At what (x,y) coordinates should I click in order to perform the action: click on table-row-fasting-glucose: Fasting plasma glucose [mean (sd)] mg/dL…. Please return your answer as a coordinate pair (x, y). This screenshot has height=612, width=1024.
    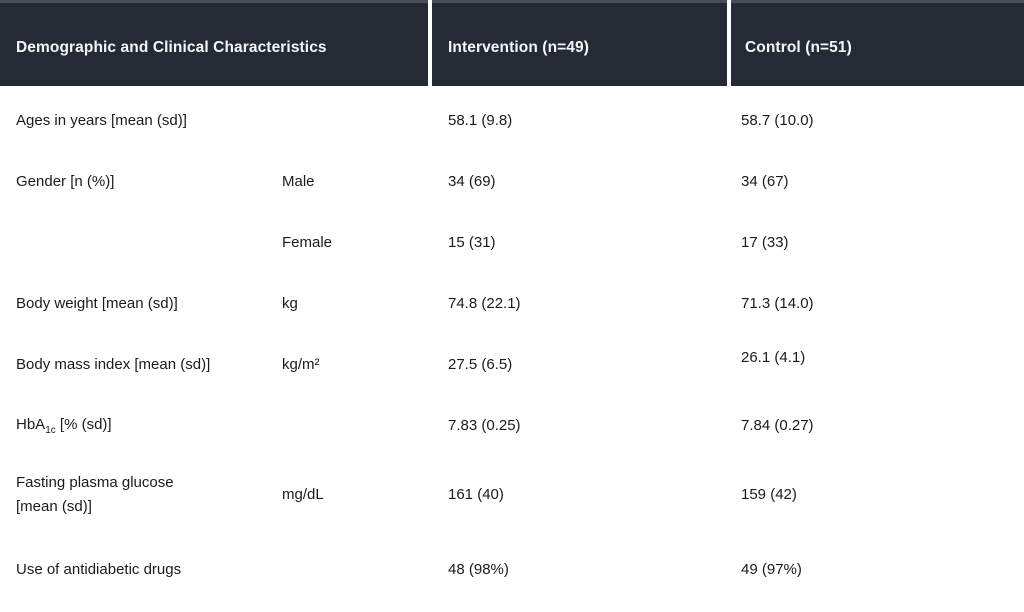
    Looking at the image, I should click on (512, 495).